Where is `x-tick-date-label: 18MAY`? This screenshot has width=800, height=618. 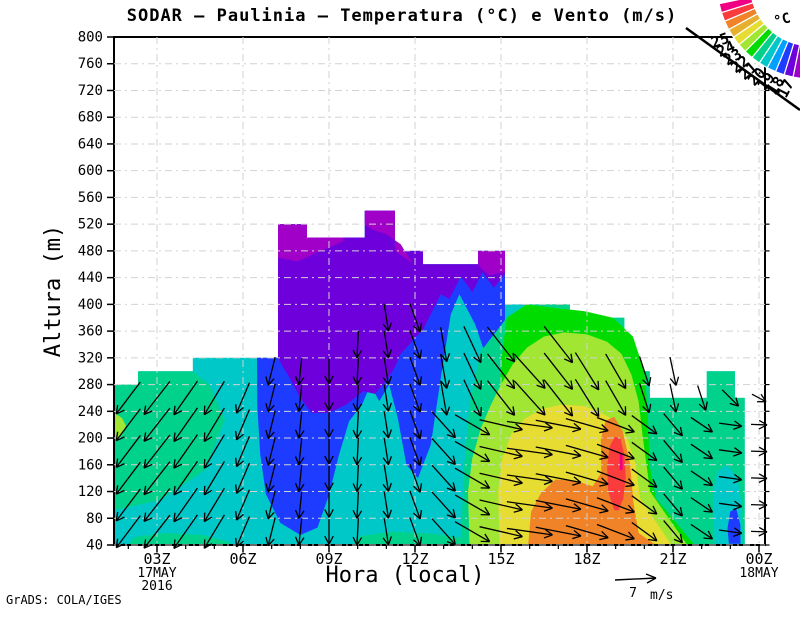
x-tick-date-label: 18MAY is located at coordinates (758, 573).